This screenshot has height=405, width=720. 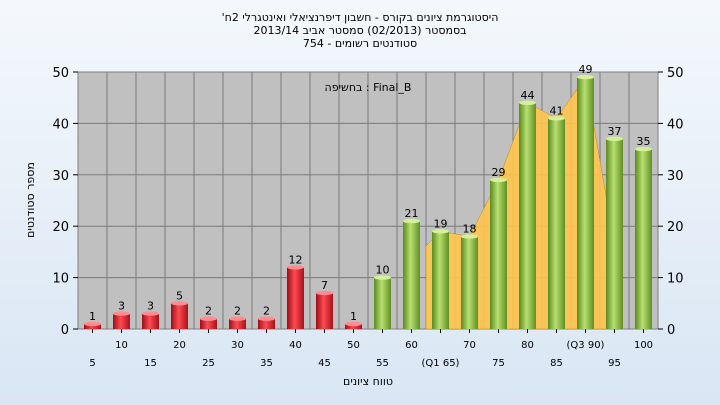 I want to click on y-tick-label-right: 50, so click(x=675, y=73).